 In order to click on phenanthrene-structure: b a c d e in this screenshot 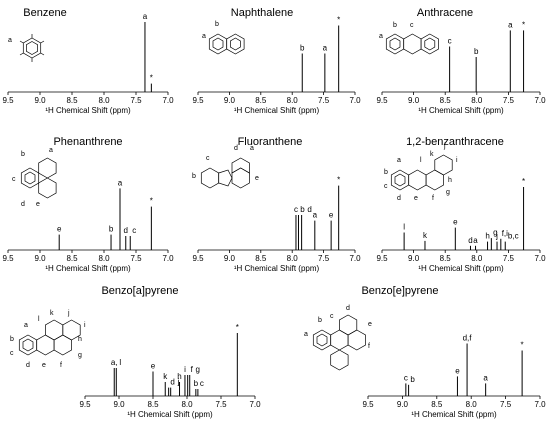, I will do `click(34, 177)`.